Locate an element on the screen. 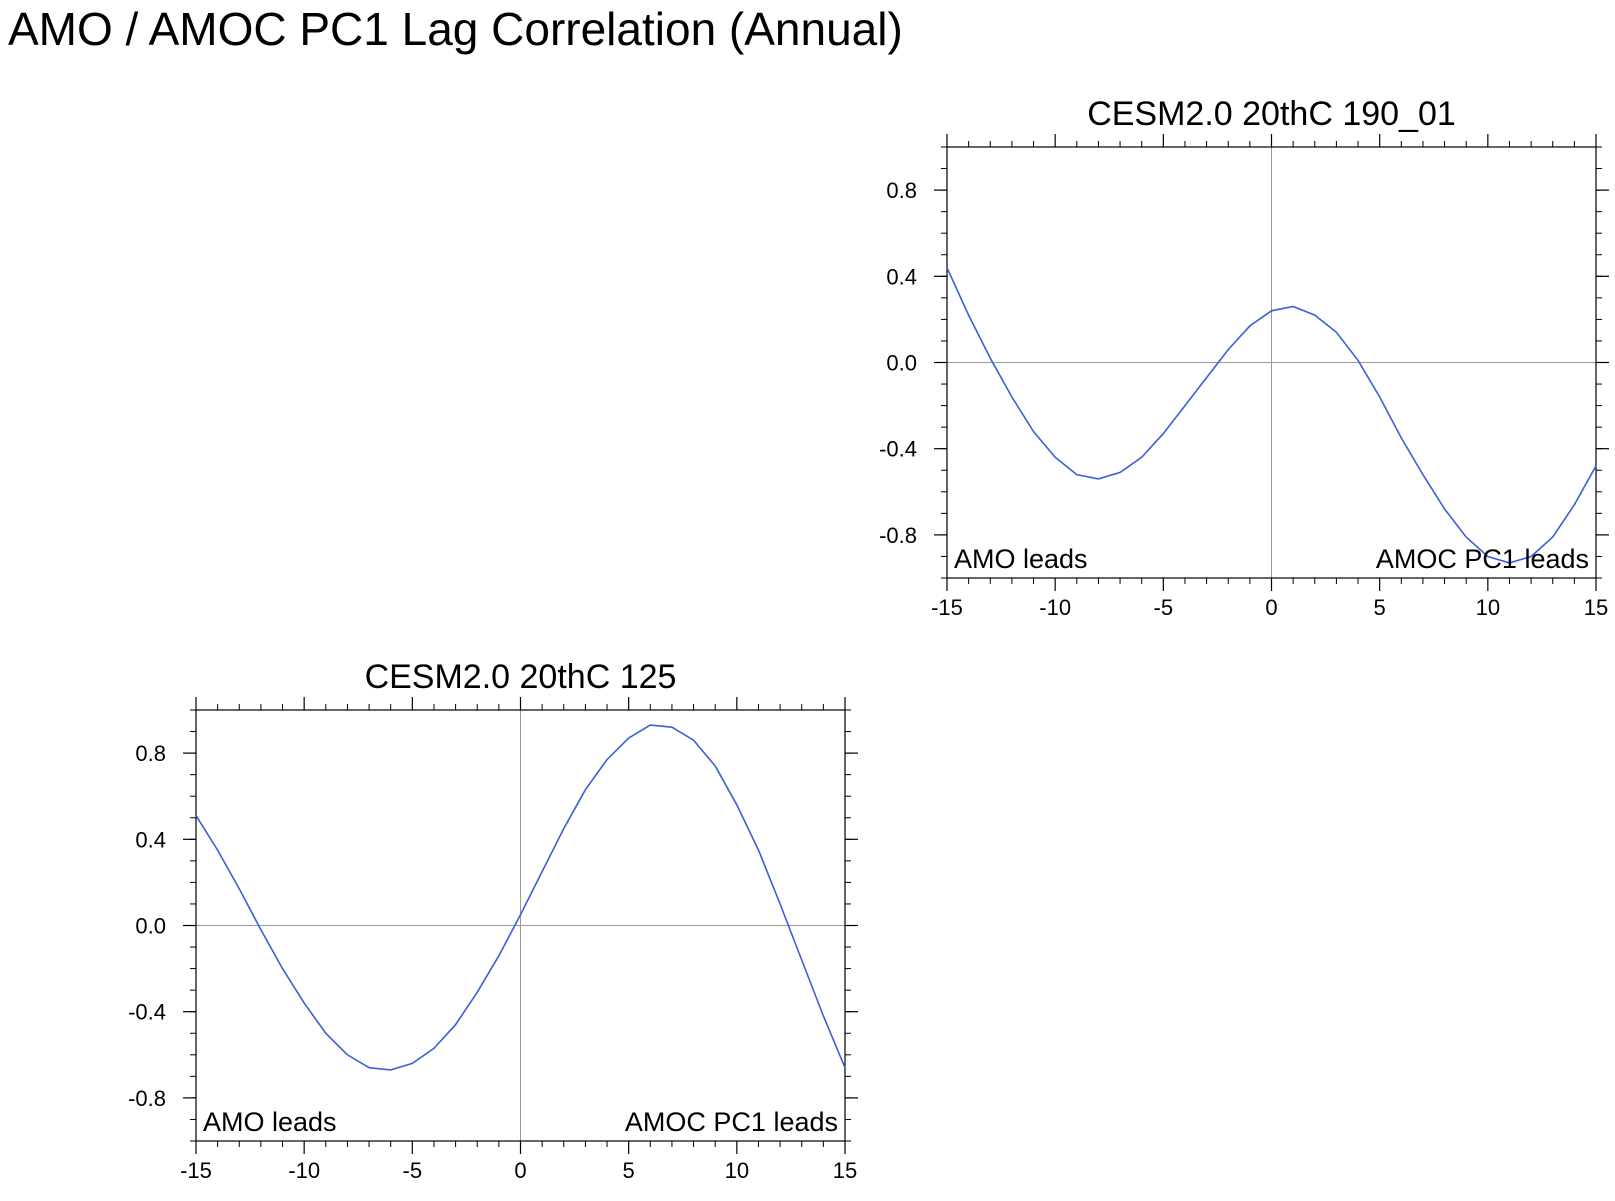 The image size is (1615, 1201). subplot-title: CESM2.0 20thC 125 is located at coordinates (521, 677).